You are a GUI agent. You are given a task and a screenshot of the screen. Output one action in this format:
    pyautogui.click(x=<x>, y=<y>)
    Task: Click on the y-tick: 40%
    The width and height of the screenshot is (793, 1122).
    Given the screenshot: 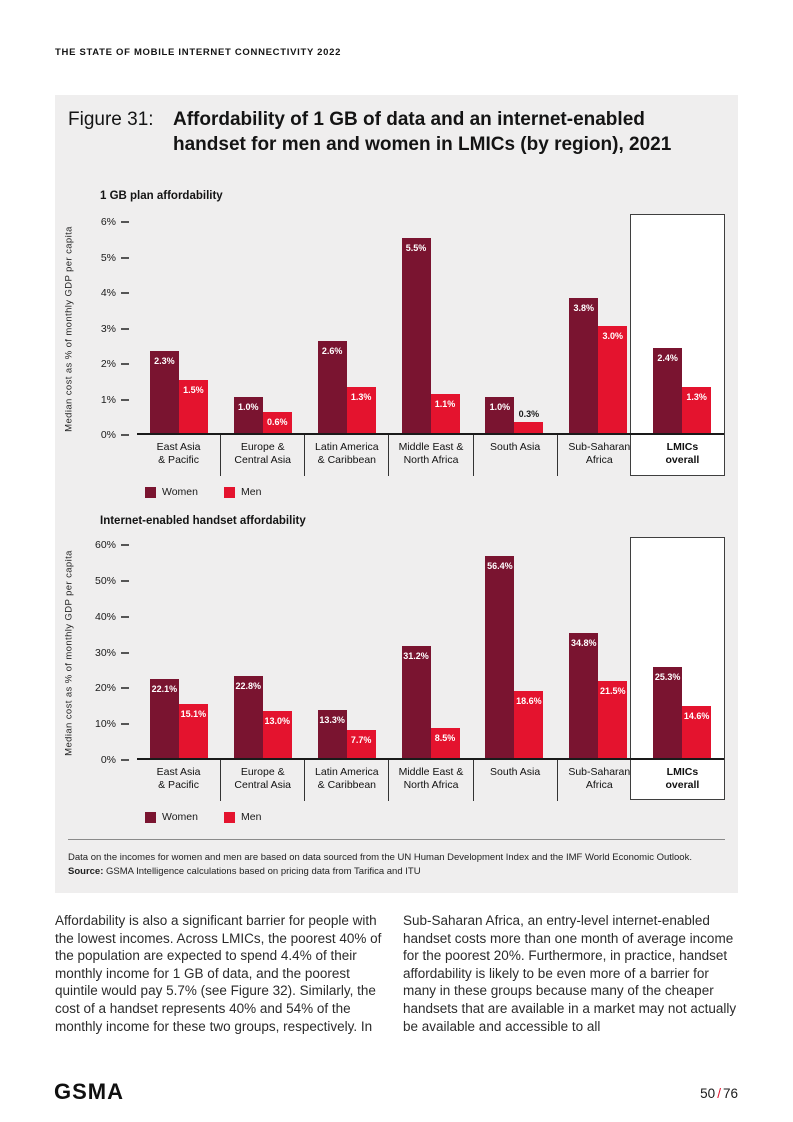 What is the action you would take?
    pyautogui.click(x=100, y=617)
    